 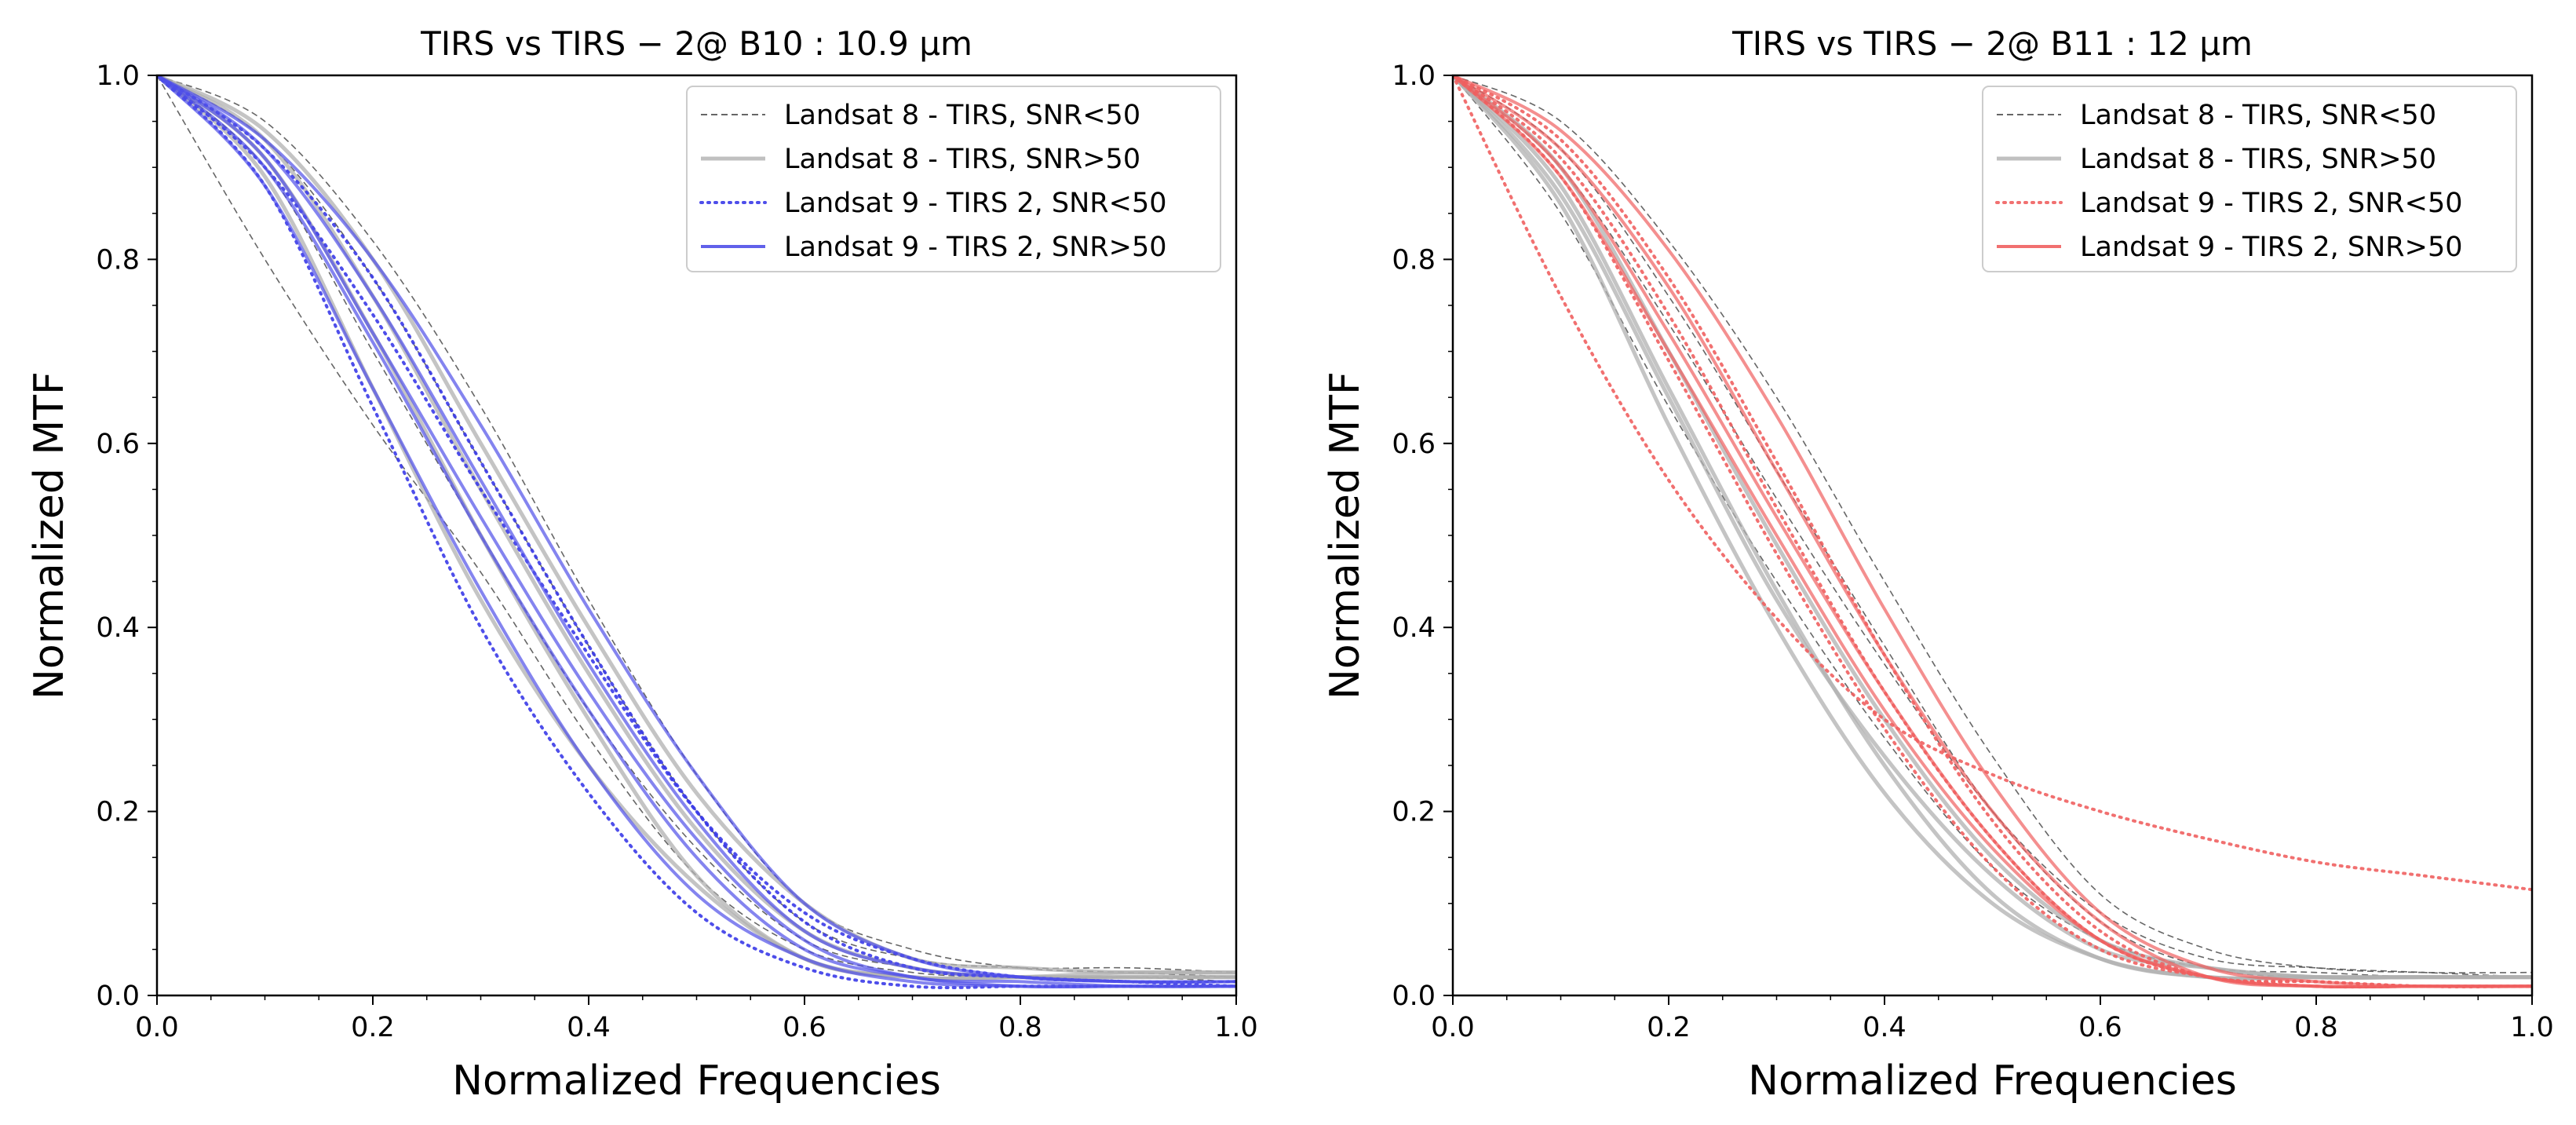 I want to click on chart-title: TIRS vs TIRS − 2@ B11 : 12 μm, so click(x=1992, y=43).